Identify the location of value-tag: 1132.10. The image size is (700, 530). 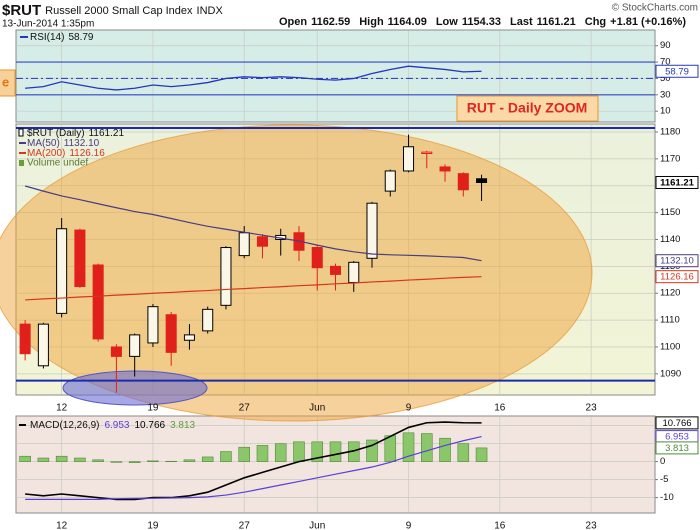
(677, 261).